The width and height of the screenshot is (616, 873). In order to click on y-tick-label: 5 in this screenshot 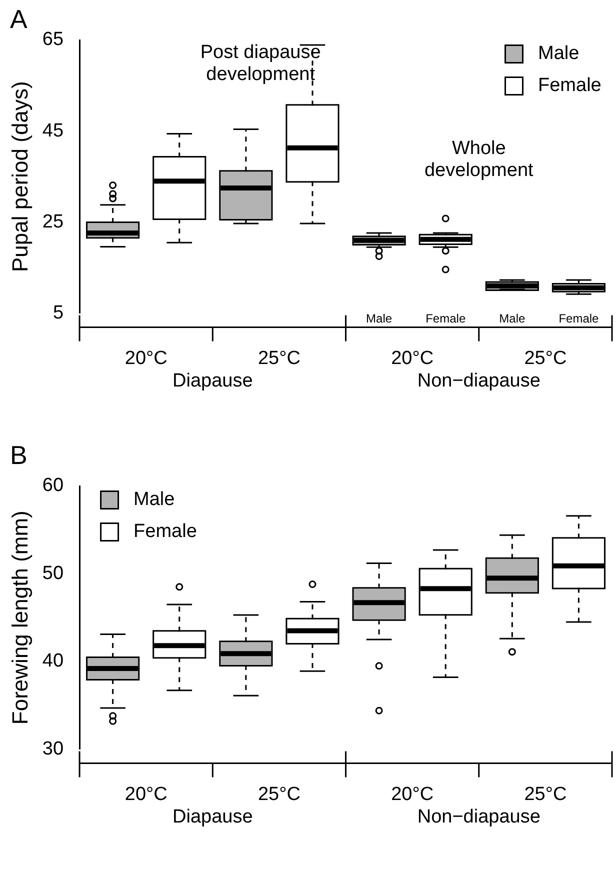, I will do `click(58, 313)`.